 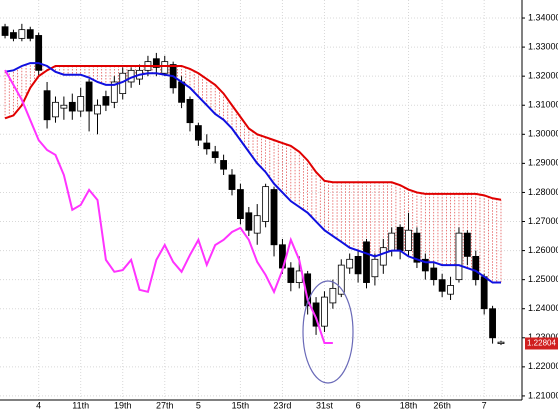 I want to click on x-tick-label: 15th, so click(x=241, y=405).